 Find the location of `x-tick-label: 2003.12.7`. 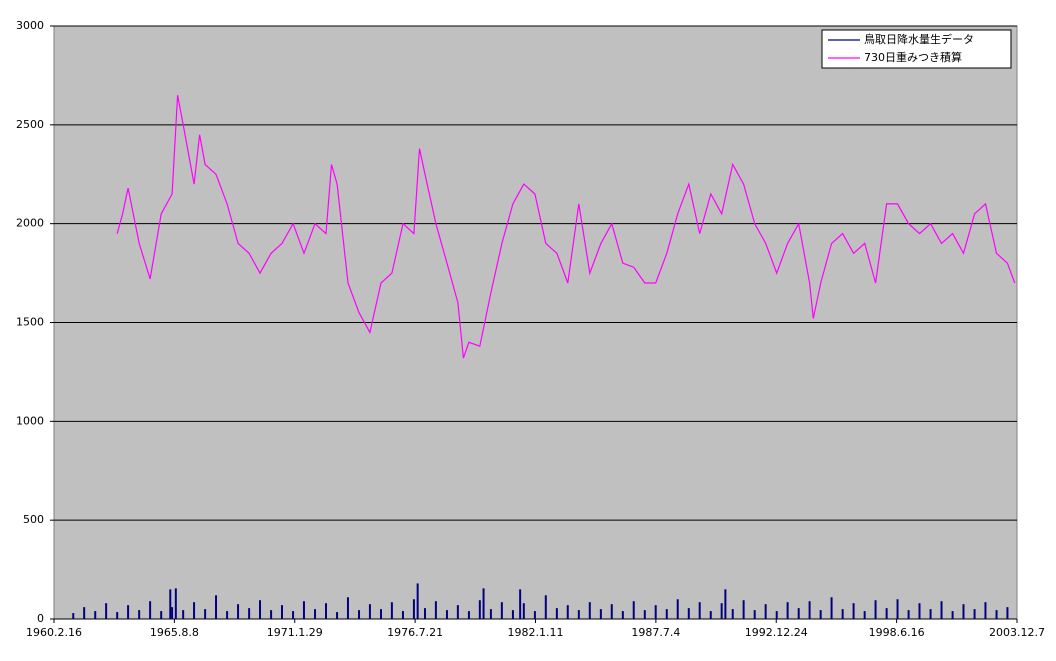

x-tick-label: 2003.12.7 is located at coordinates (1017, 632).